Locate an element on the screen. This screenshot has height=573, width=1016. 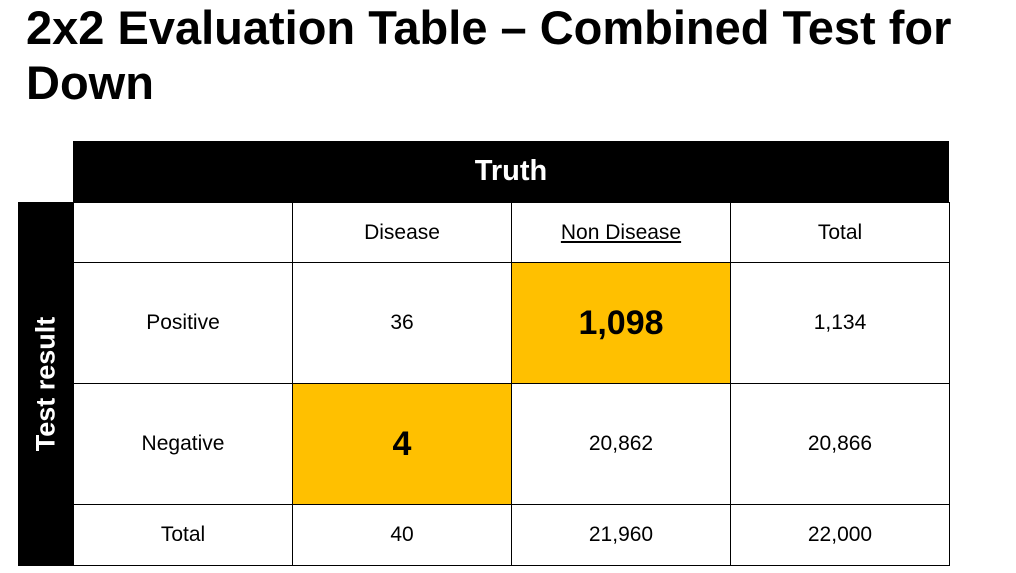
corner-cell is located at coordinates (183, 232).